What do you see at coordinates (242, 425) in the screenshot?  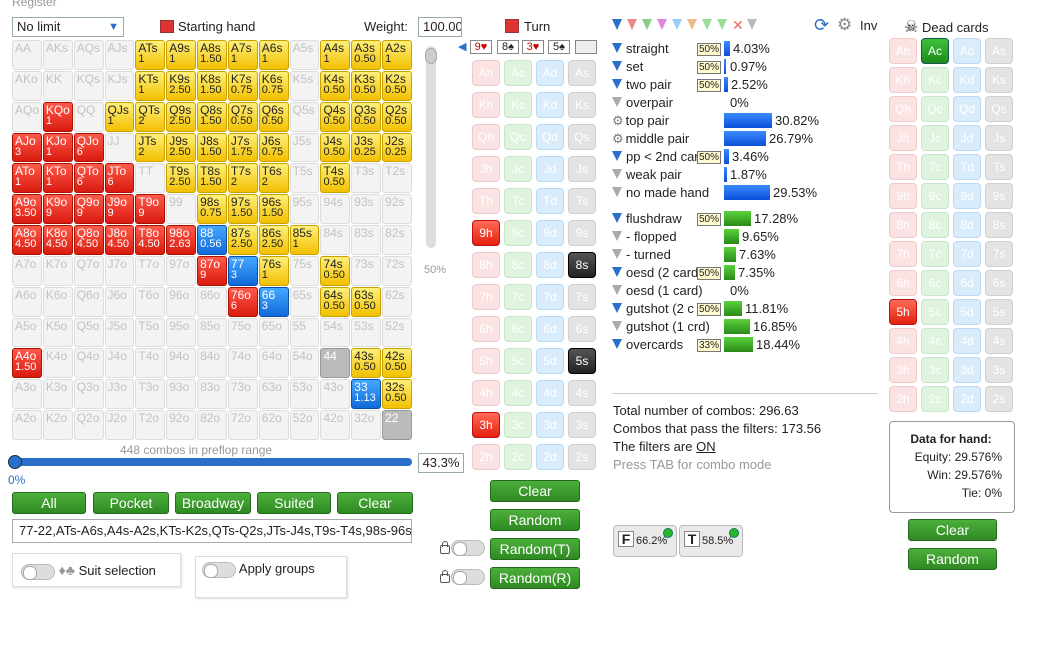 I see `hand-cell: 72o` at bounding box center [242, 425].